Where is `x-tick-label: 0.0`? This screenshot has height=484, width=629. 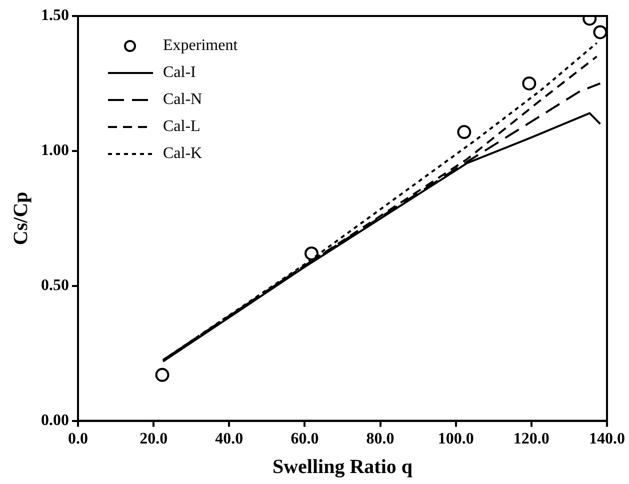
x-tick-label: 0.0 is located at coordinates (78, 439).